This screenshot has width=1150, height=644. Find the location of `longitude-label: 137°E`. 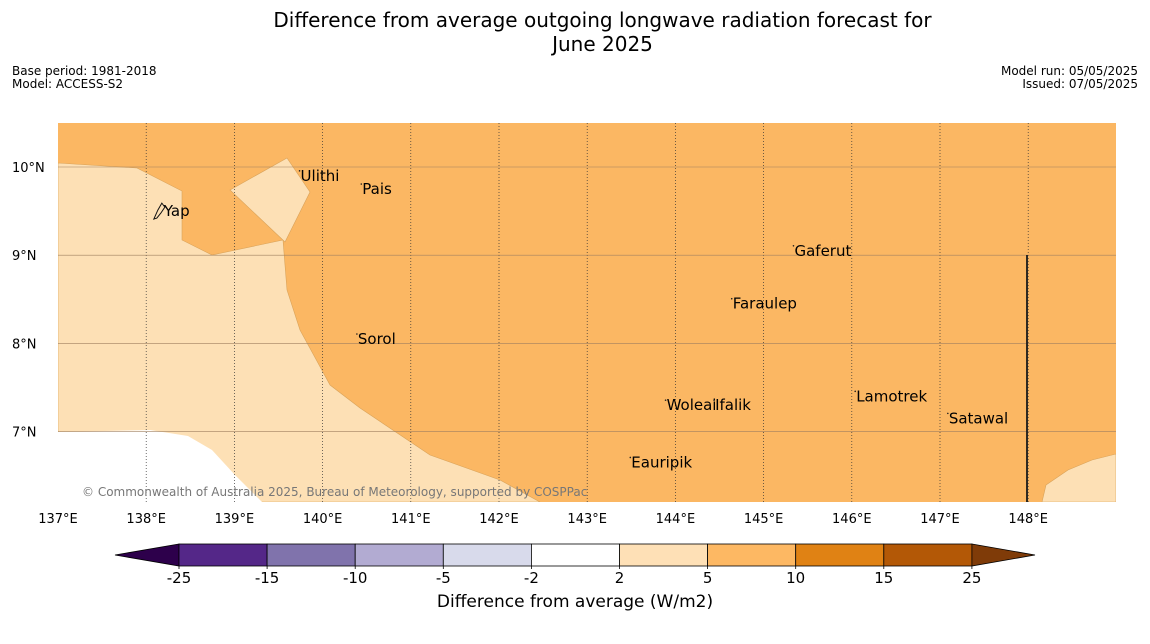

longitude-label: 137°E is located at coordinates (58, 519).